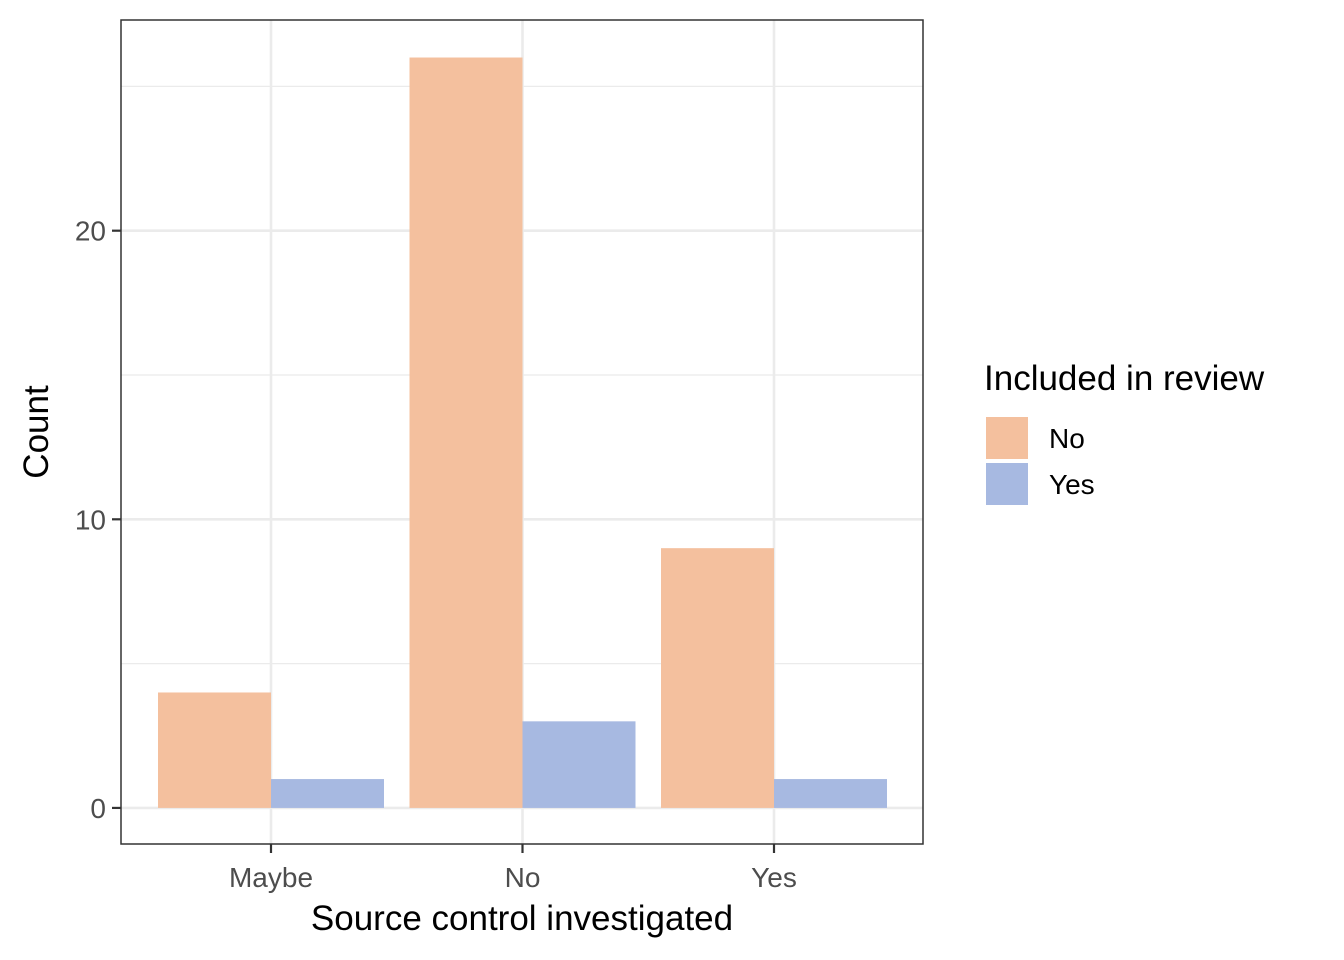 The height and width of the screenshot is (960, 1344). Describe the element at coordinates (579, 764) in the screenshot. I see `bar-no-yes` at that location.